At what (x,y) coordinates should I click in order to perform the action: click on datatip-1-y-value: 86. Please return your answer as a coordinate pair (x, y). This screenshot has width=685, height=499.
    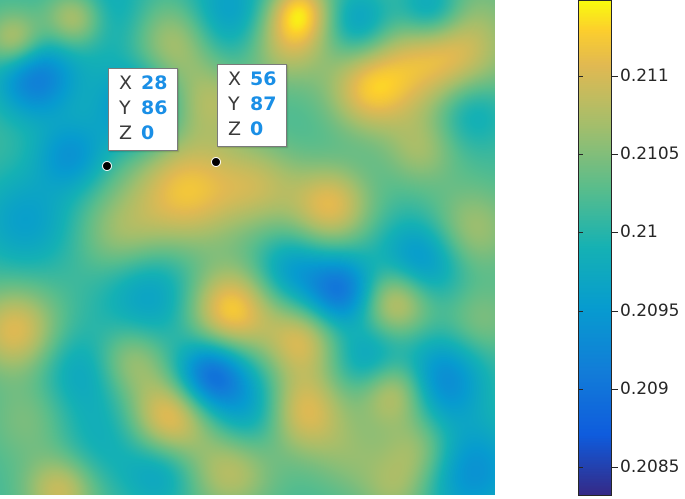
    Looking at the image, I should click on (154, 108).